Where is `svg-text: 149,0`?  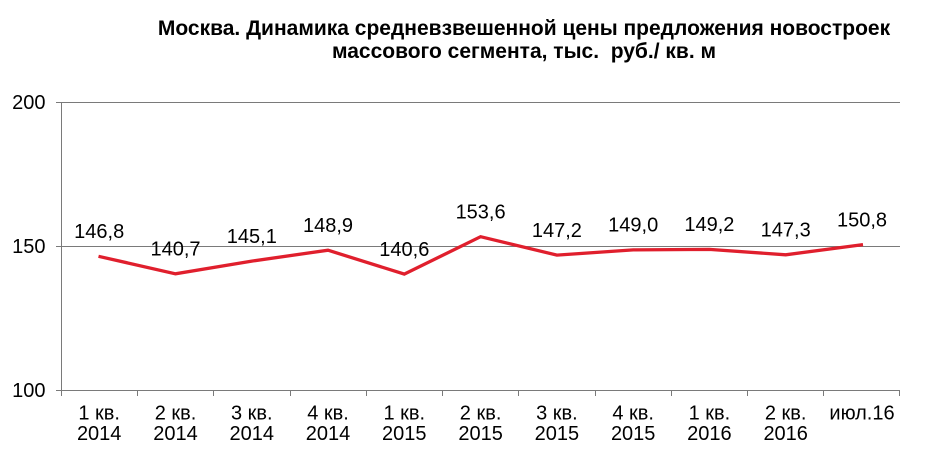 svg-text: 149,0 is located at coordinates (633, 226).